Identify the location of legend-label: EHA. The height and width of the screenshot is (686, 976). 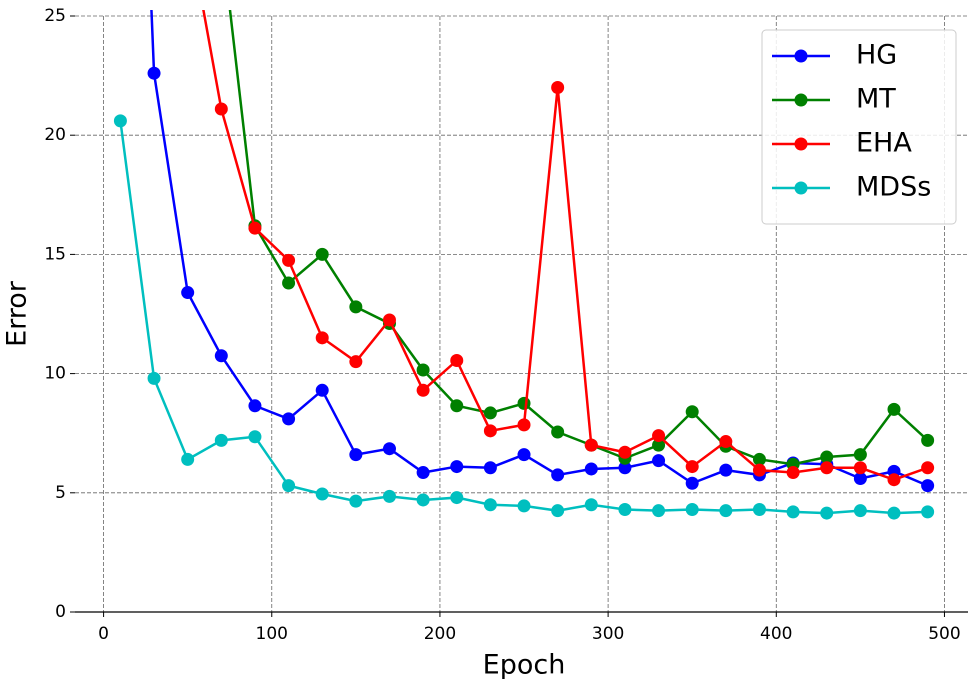
(884, 143).